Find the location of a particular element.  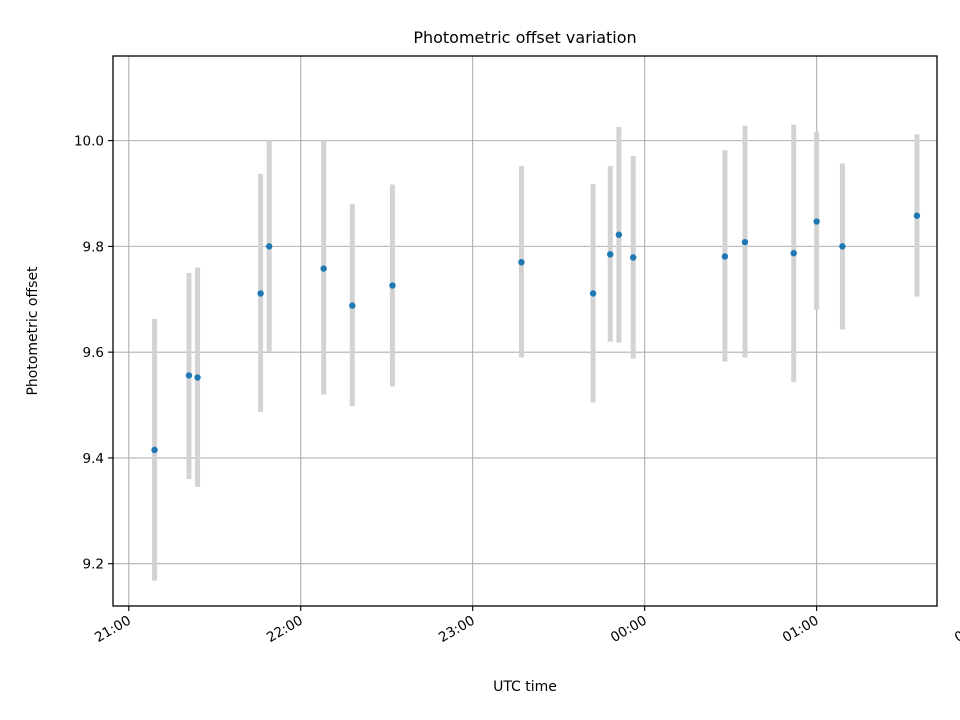

x-tick-label: 21:00 is located at coordinates (113, 629).